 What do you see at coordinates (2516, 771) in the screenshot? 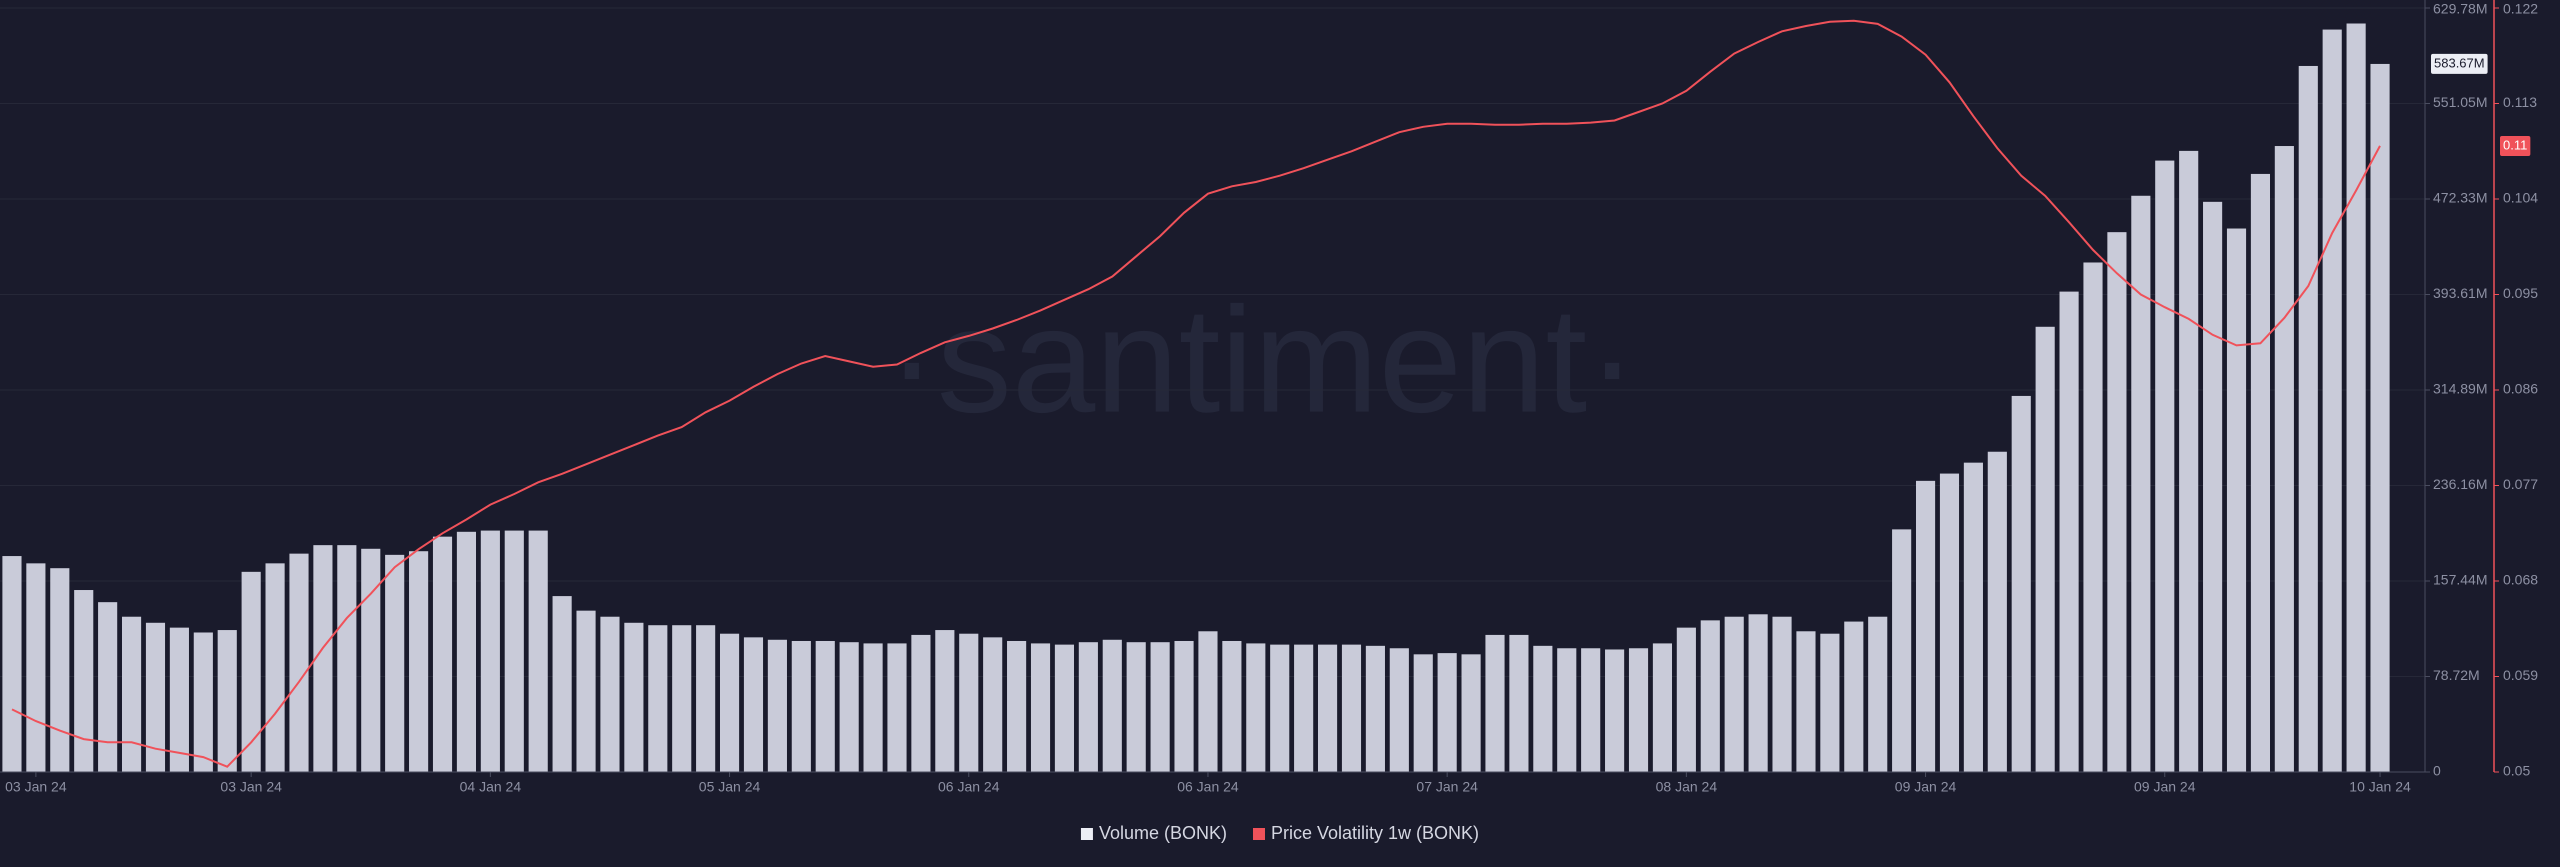
I see `y2-tick-label: 0.05` at bounding box center [2516, 771].